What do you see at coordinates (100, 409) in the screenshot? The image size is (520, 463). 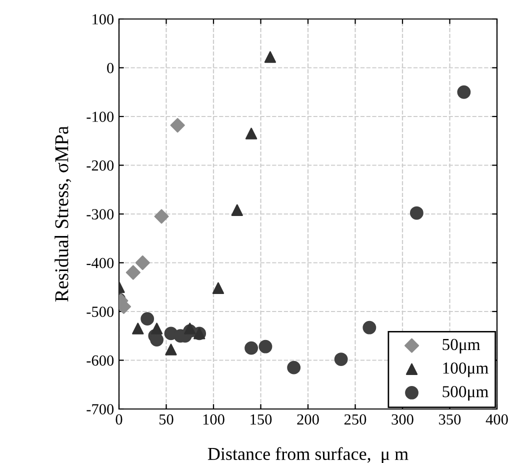 I see `y-tick-label: -700` at bounding box center [100, 409].